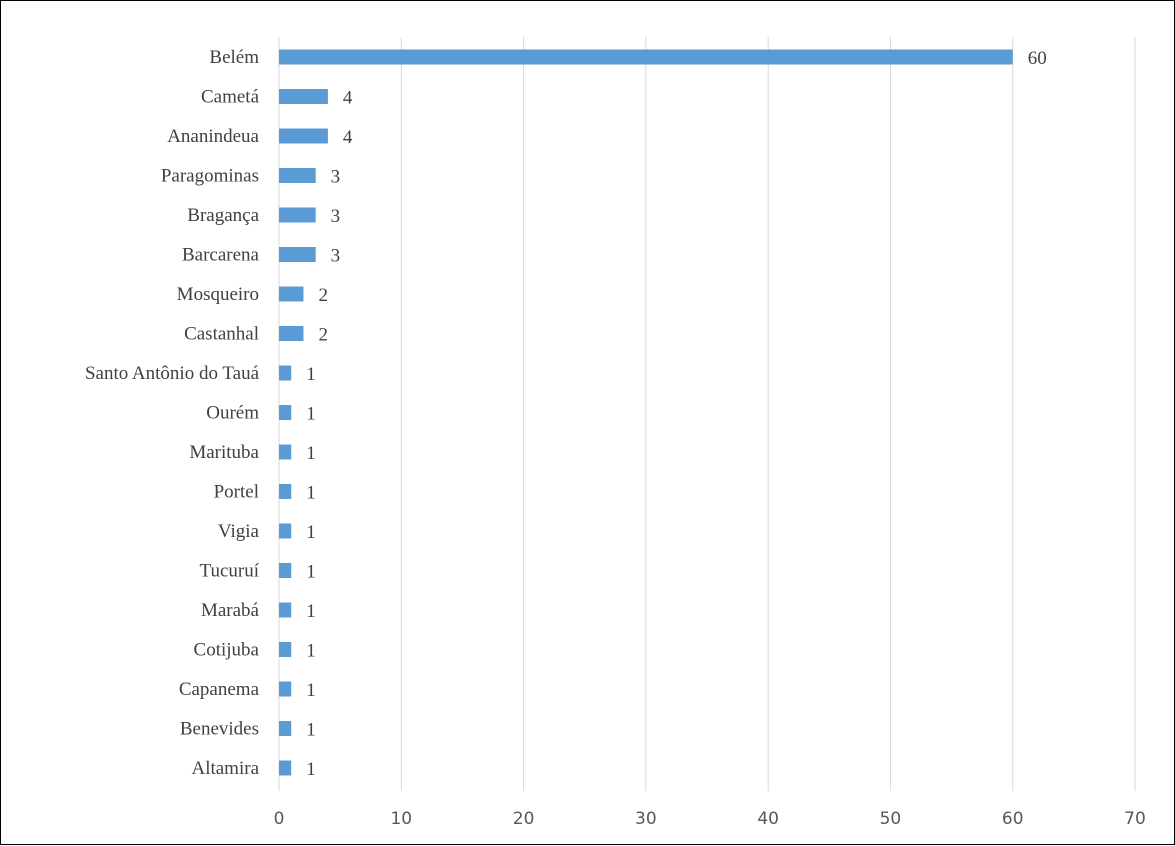 This screenshot has width=1175, height=846. Describe the element at coordinates (230, 610) in the screenshot. I see `category-label: Marabá` at that location.